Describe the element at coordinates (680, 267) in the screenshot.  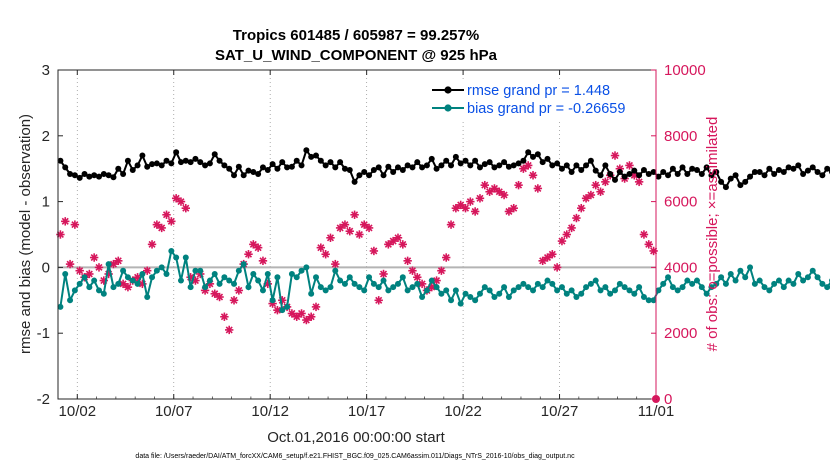
I see `y-right-tick-label-2: 4000` at that location.